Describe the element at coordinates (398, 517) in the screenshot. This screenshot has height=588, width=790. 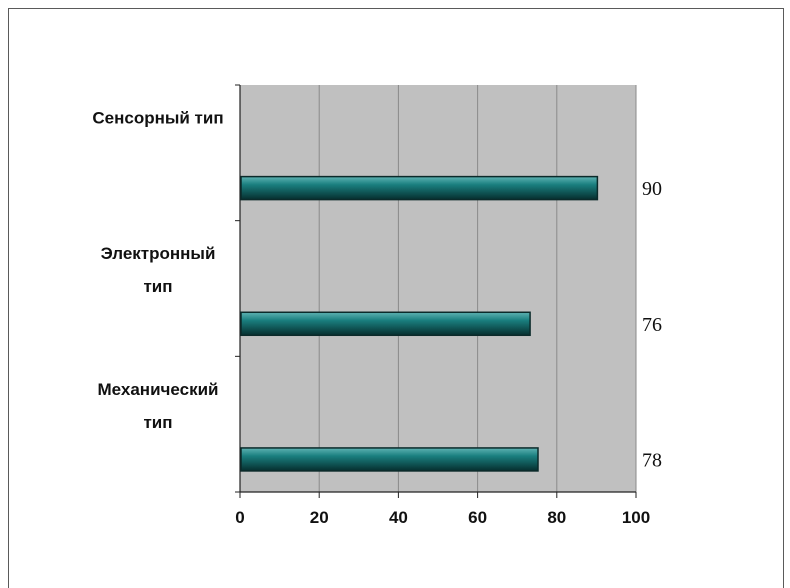
I see `x-tick-label: 40` at that location.